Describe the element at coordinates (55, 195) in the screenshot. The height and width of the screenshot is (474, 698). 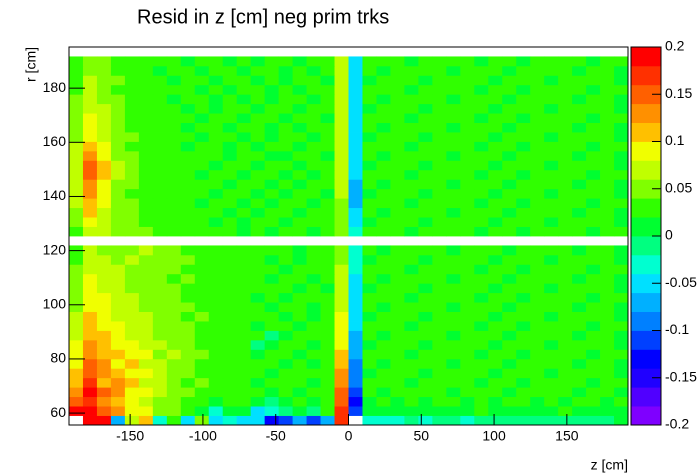
I see `y-tick-label: 140` at that location.